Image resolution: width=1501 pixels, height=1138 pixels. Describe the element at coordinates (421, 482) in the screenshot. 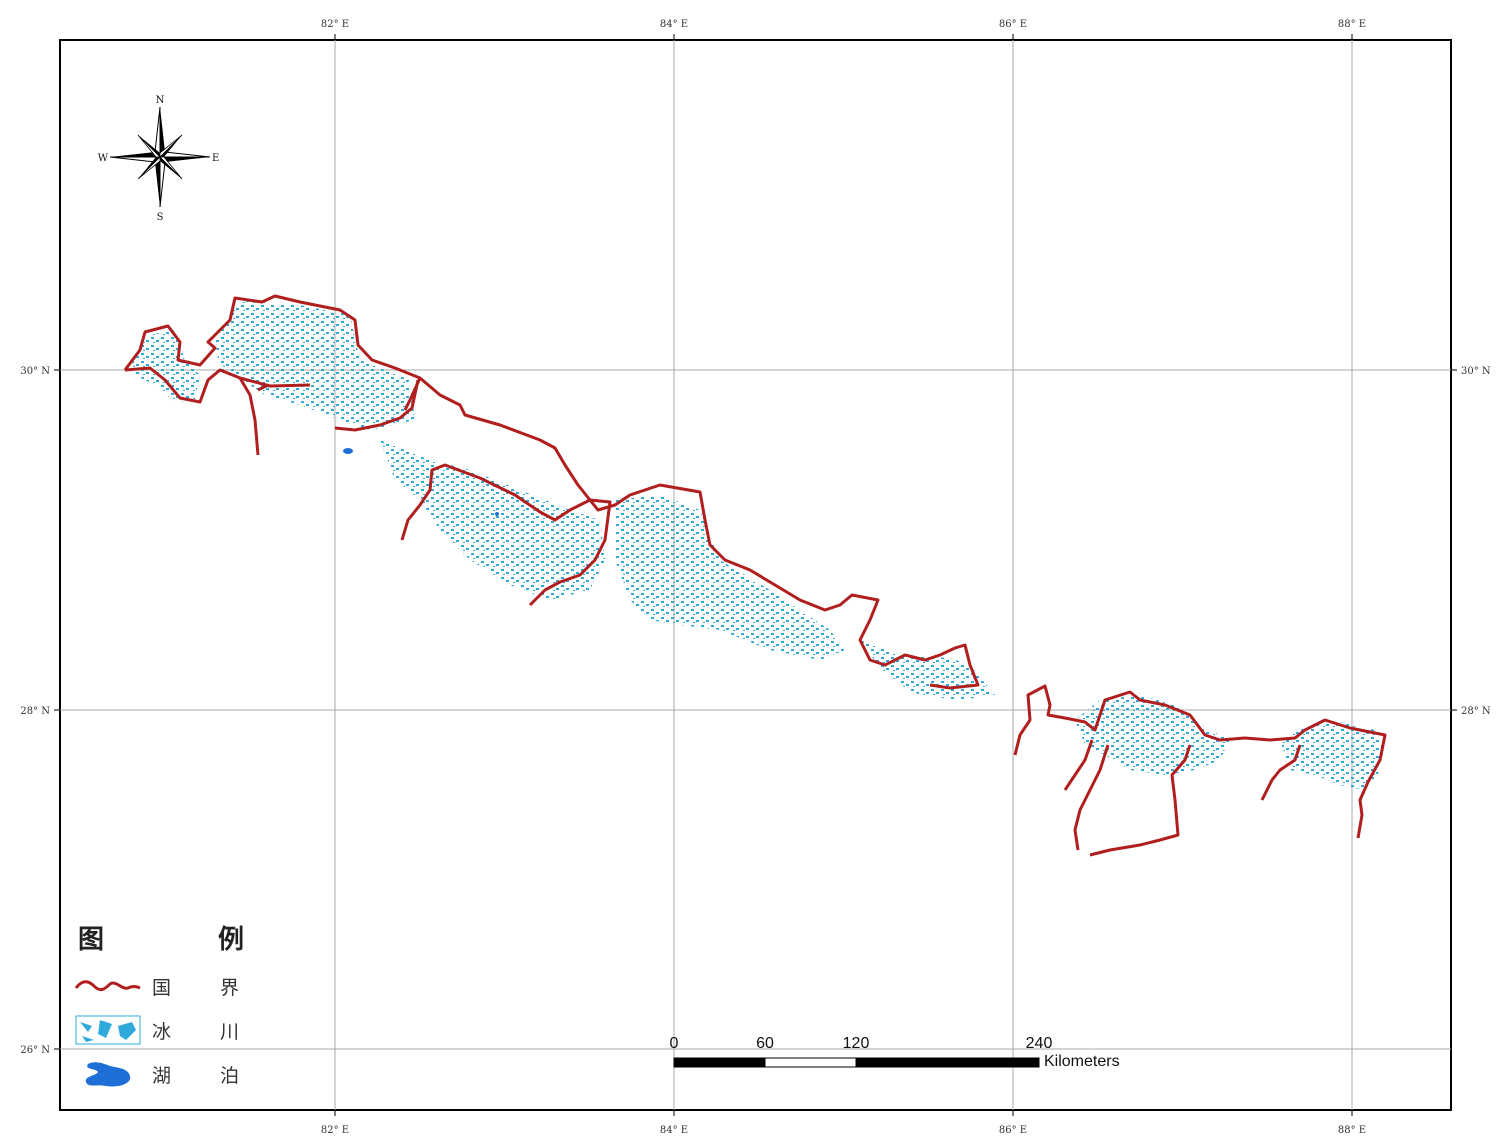

I see `lakes` at that location.